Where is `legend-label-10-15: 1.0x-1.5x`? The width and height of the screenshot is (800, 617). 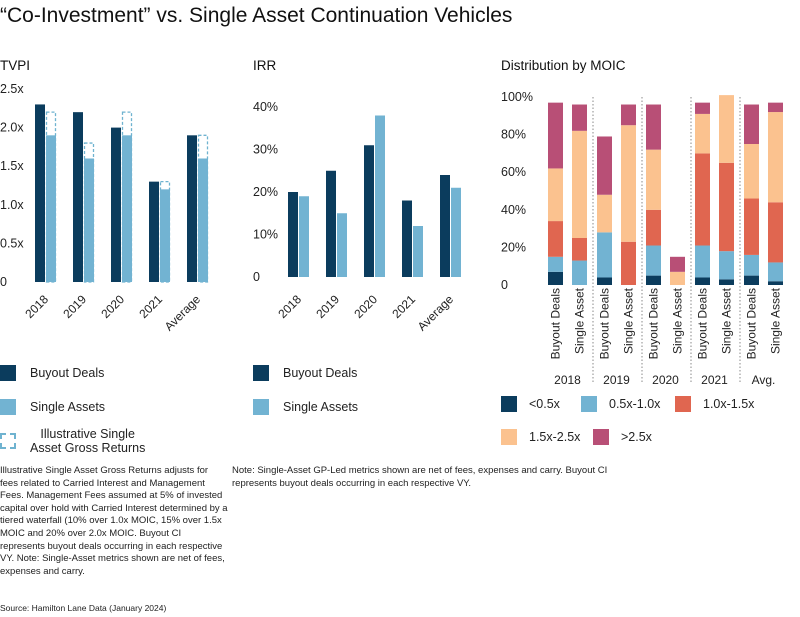 legend-label-10-15: 1.0x-1.5x is located at coordinates (729, 404).